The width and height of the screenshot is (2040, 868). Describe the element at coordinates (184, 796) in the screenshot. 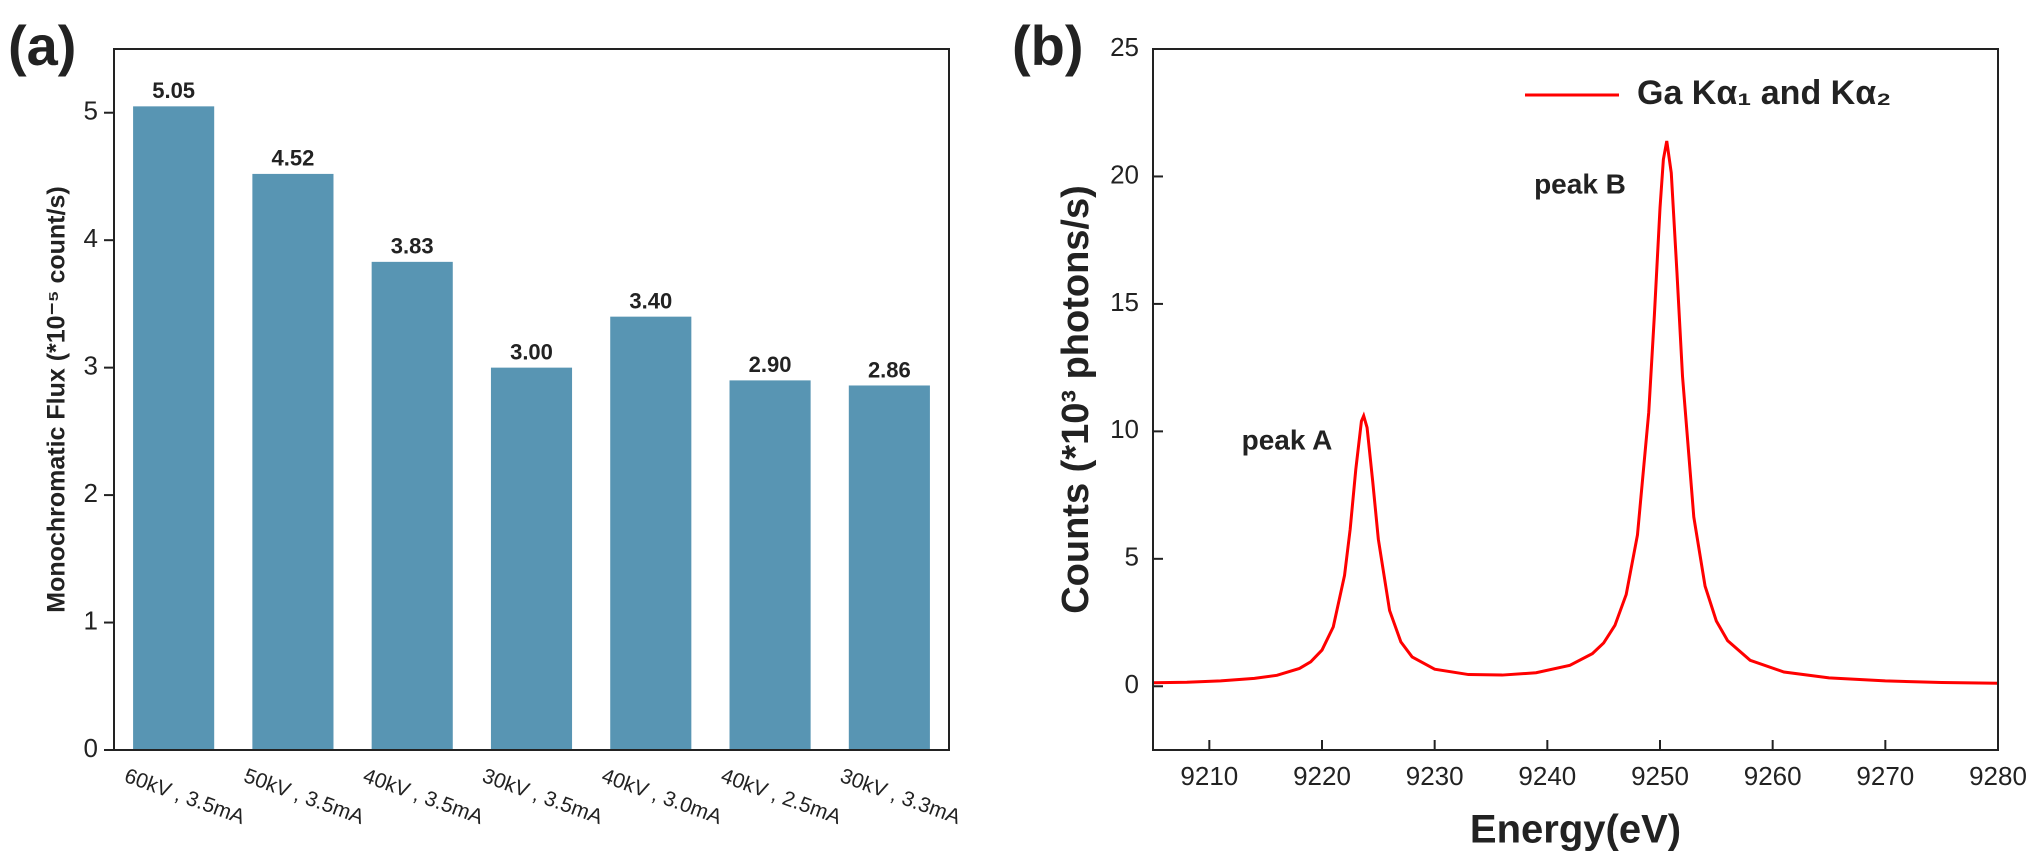

I see `x-tick-label: 60kV , 3.5mA` at that location.